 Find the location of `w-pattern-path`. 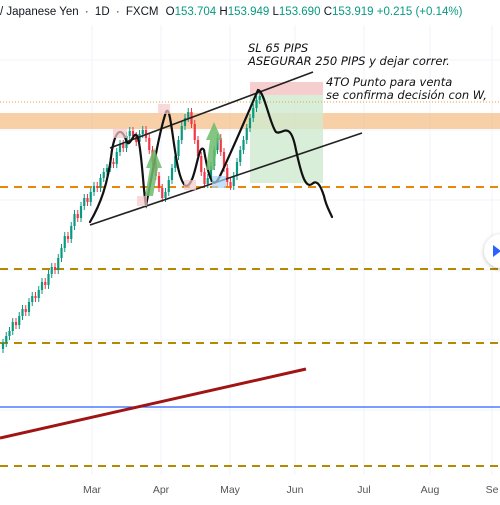

w-pattern-path is located at coordinates (211, 156).